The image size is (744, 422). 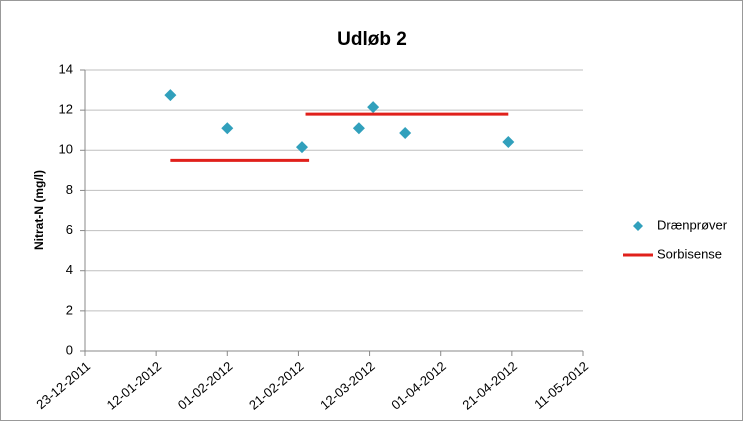 I want to click on y-tick-label: 14, so click(x=66, y=68).